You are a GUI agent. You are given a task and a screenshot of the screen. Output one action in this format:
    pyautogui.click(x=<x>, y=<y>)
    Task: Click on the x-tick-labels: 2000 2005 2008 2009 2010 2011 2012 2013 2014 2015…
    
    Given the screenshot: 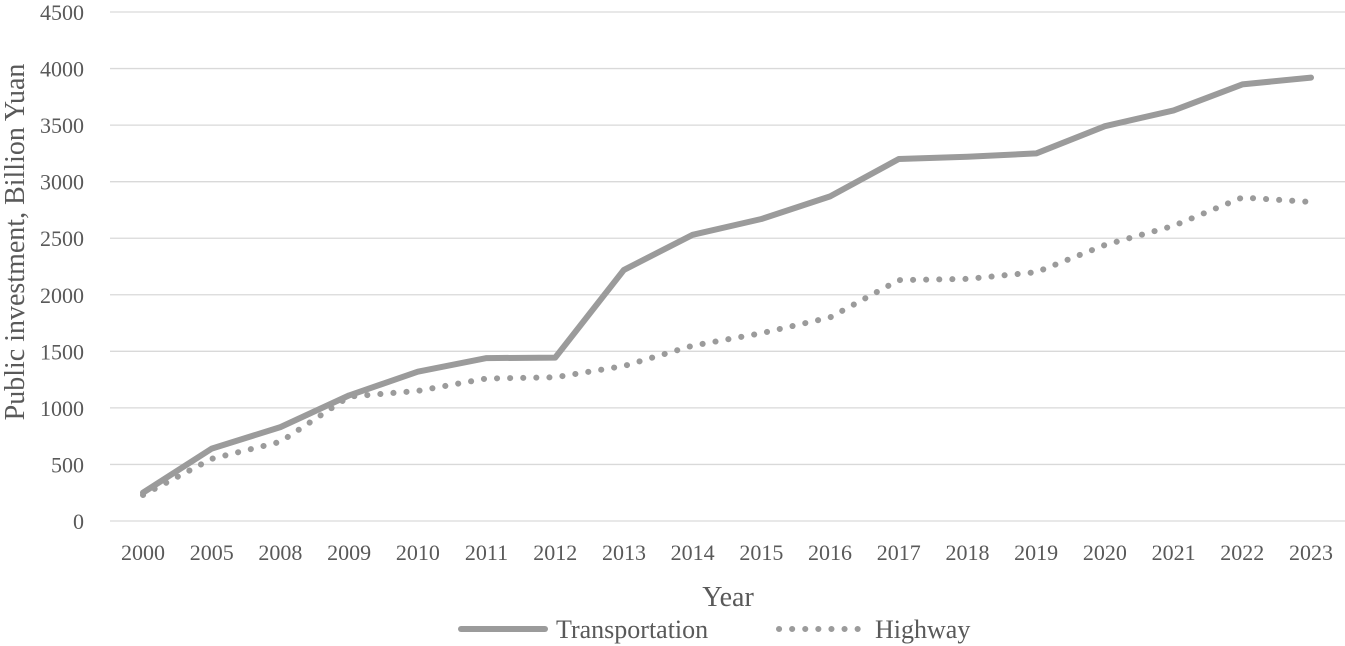 What is the action you would take?
    pyautogui.click(x=727, y=552)
    